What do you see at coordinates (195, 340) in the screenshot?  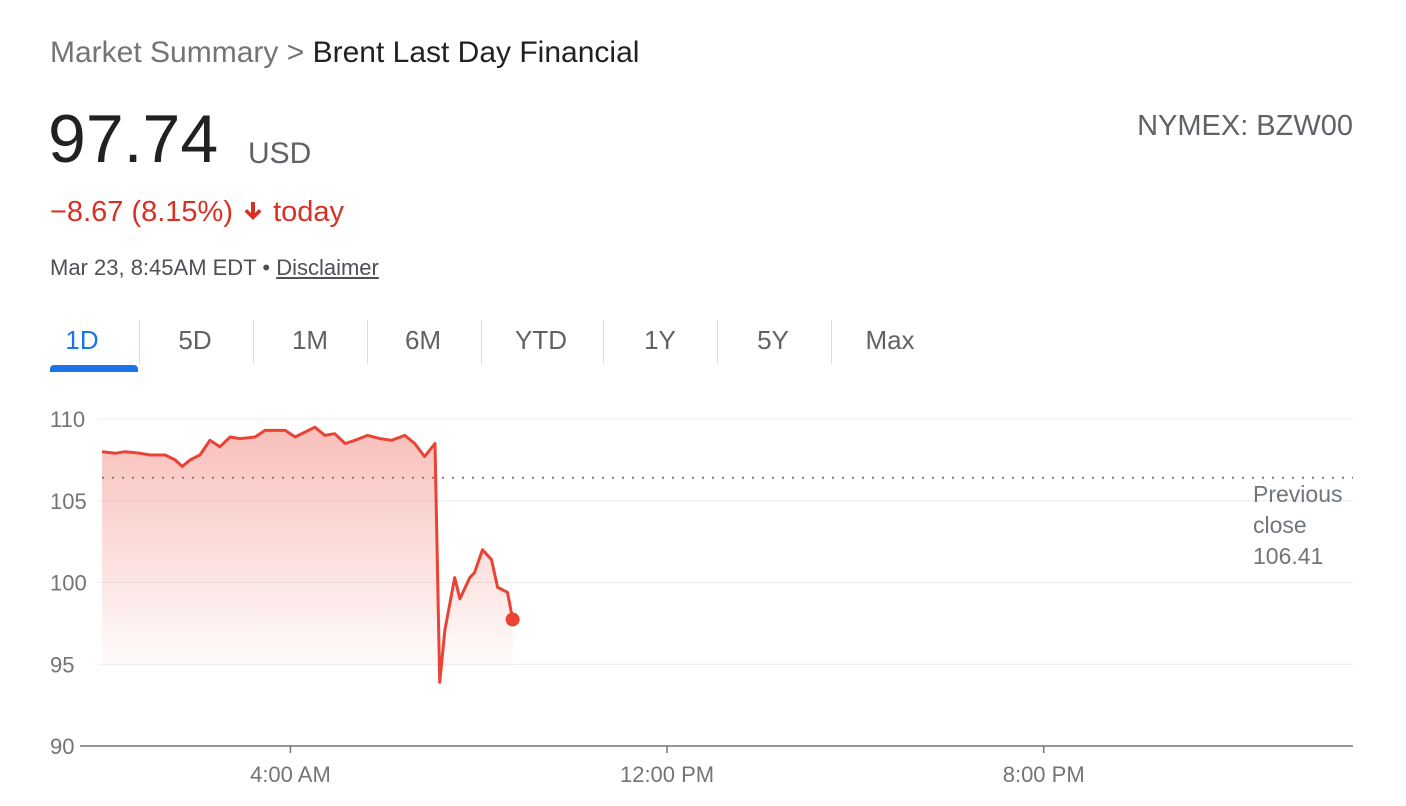 I see `range-tab: 5D` at bounding box center [195, 340].